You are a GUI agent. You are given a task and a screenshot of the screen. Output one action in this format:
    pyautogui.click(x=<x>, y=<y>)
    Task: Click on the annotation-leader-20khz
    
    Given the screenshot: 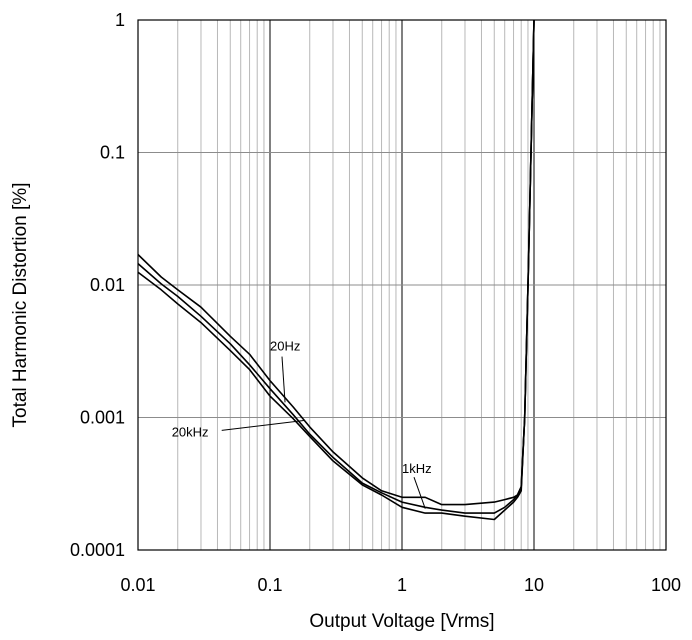 What is the action you would take?
    pyautogui.click(x=262, y=425)
    